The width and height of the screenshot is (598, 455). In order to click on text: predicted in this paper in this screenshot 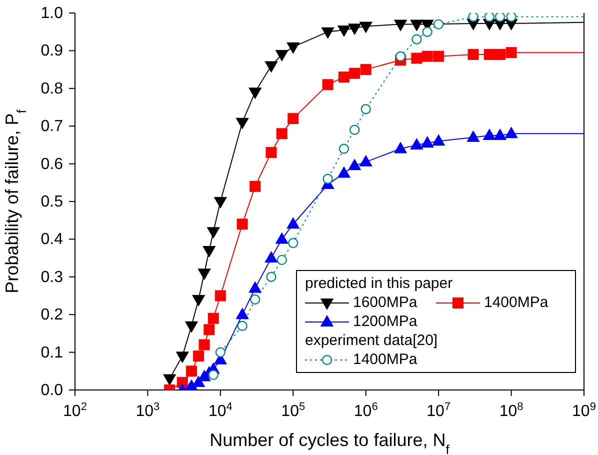, I will do `click(379, 283)`.